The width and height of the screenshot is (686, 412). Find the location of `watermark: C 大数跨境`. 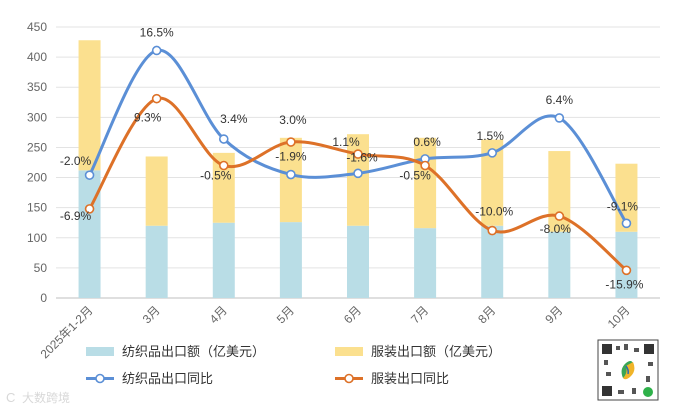

watermark: C 大数跨境 is located at coordinates (38, 397).